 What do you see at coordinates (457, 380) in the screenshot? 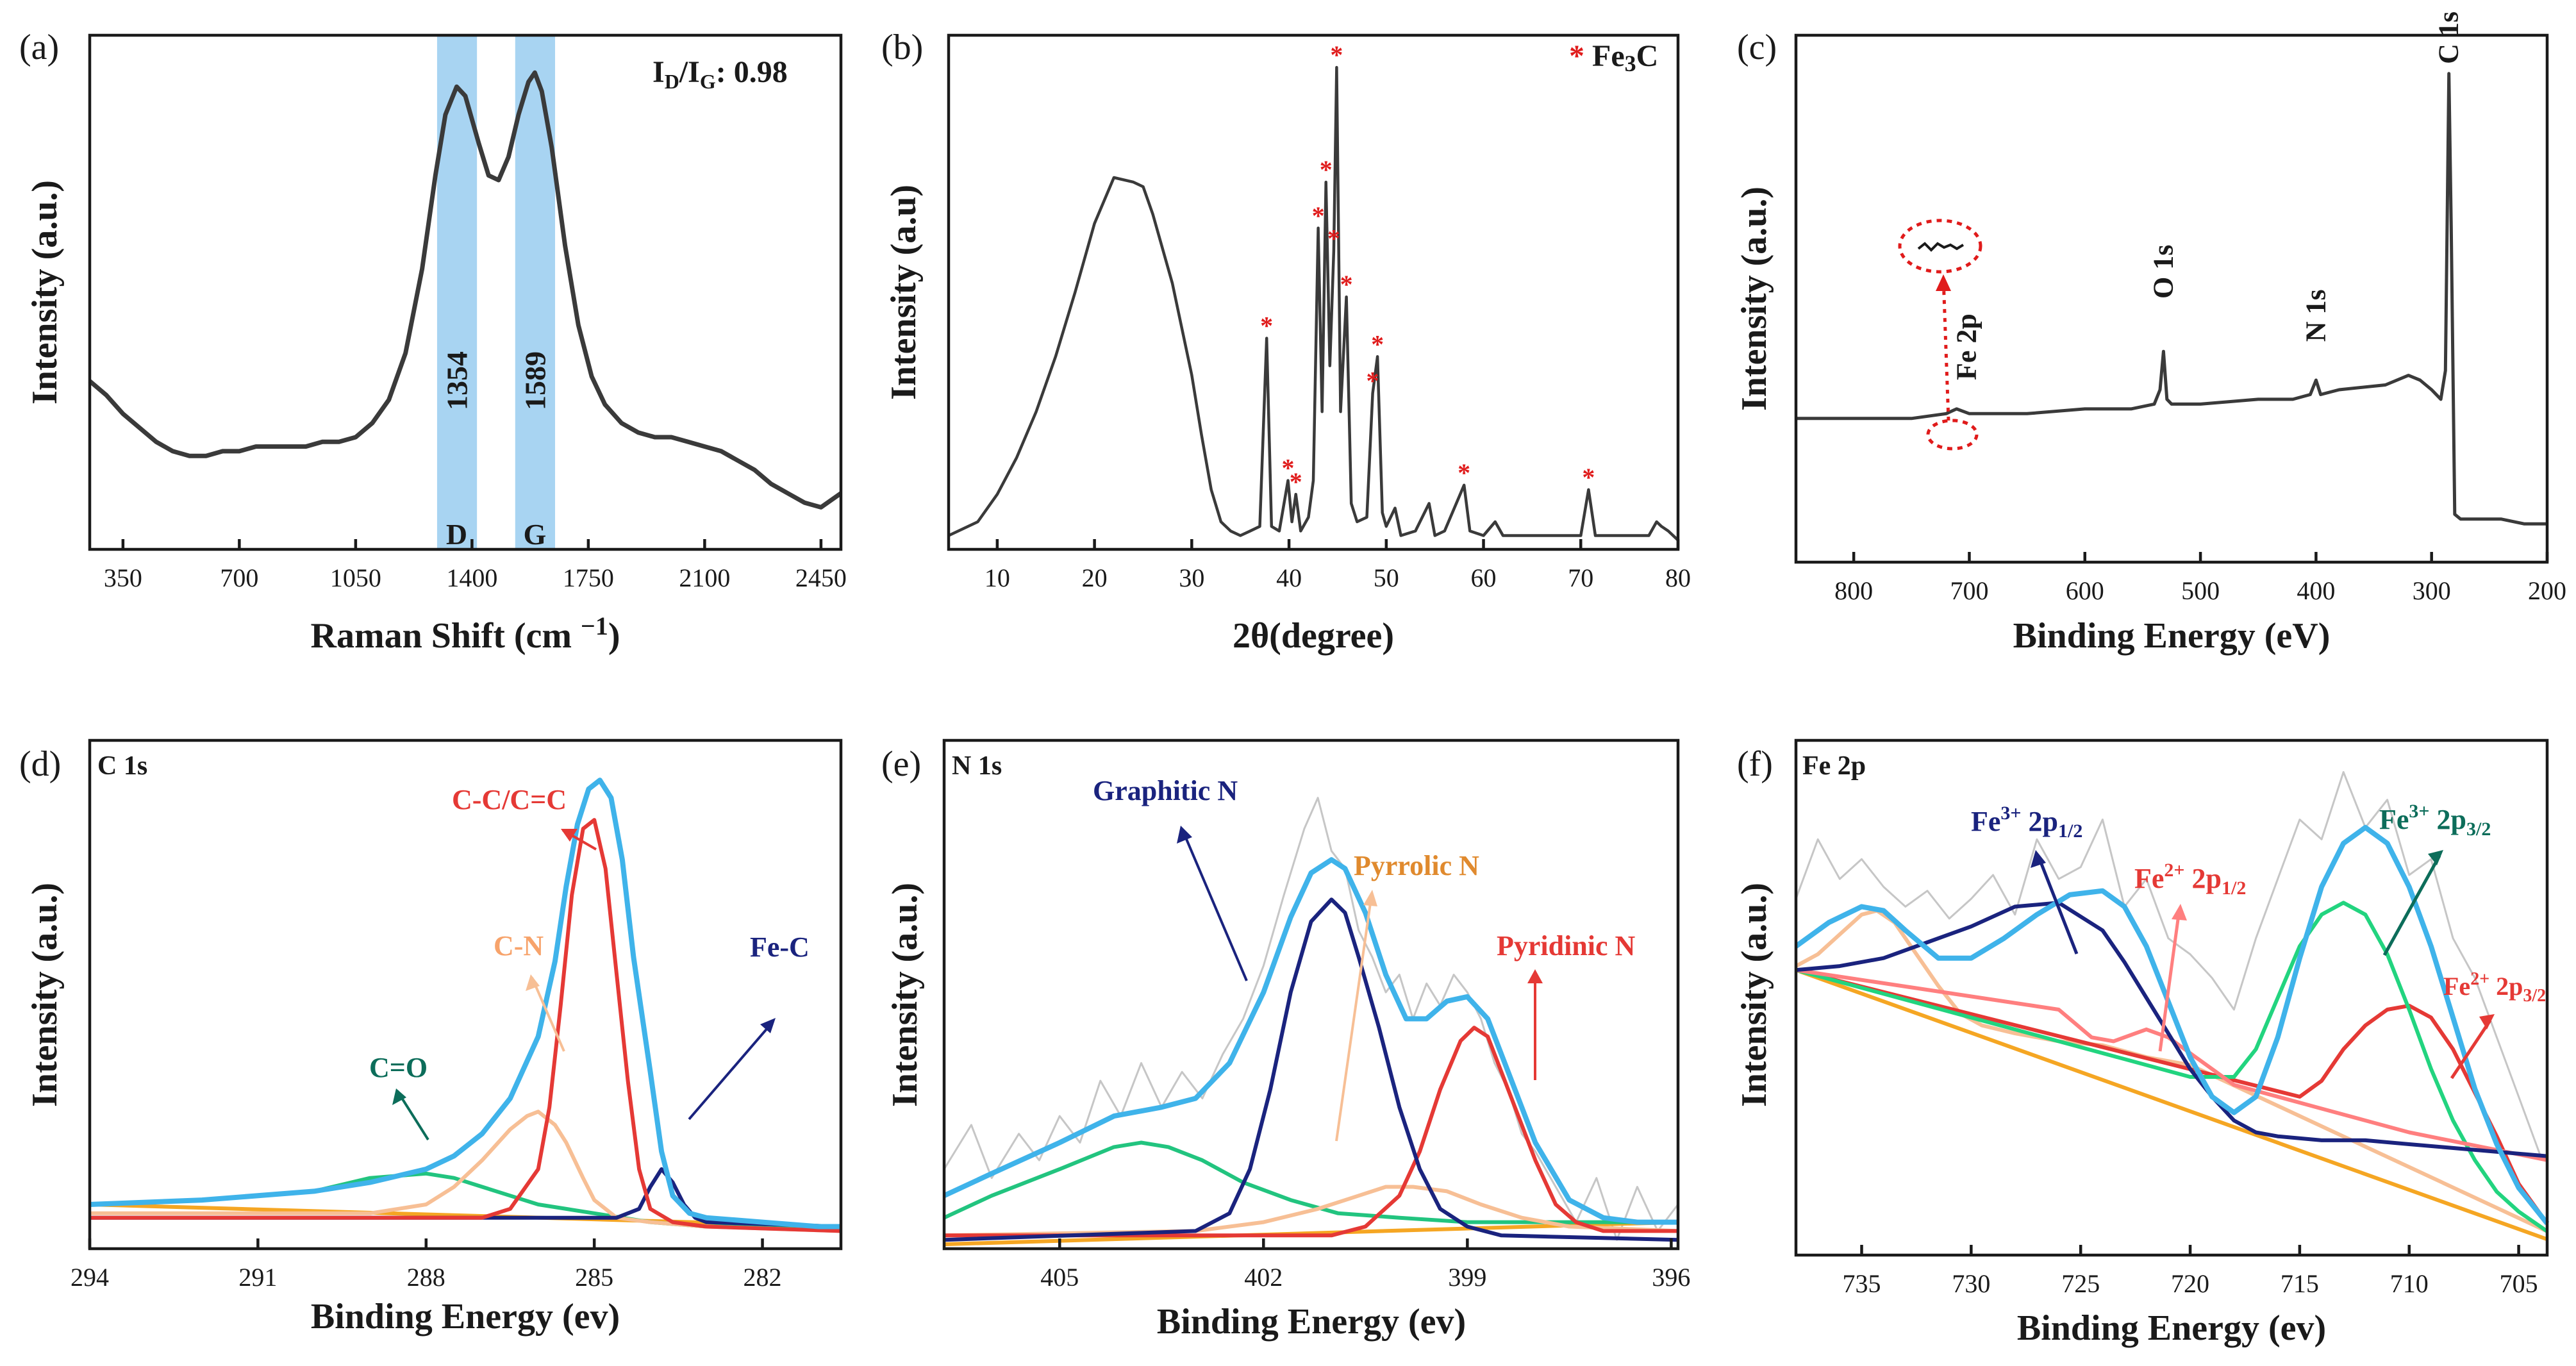
I see `d-band-position: 1354` at bounding box center [457, 380].